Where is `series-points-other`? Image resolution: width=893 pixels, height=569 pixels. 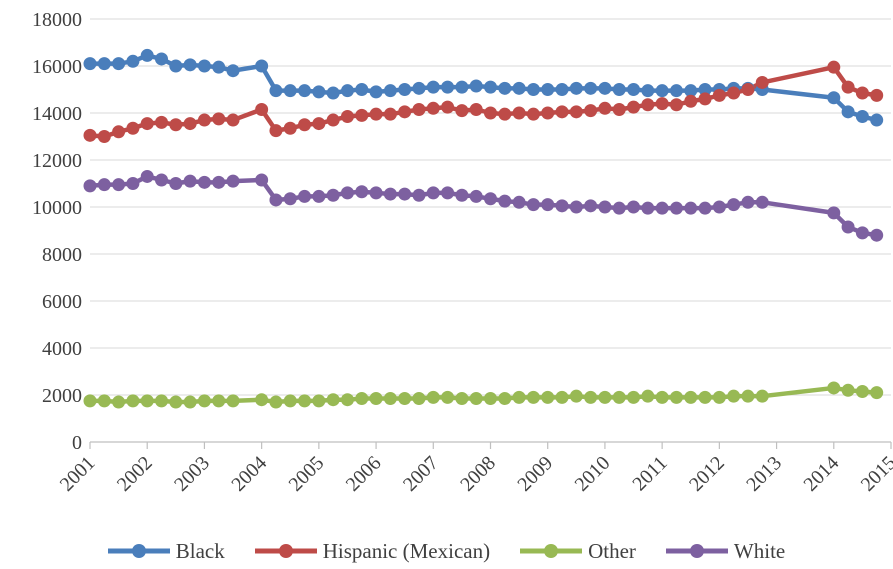
series-points-other is located at coordinates (483, 395).